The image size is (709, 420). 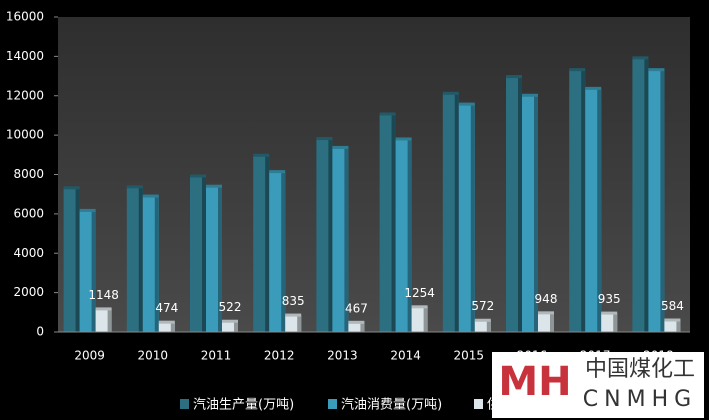 I want to click on y-tick-label: 8000, so click(x=28, y=174).